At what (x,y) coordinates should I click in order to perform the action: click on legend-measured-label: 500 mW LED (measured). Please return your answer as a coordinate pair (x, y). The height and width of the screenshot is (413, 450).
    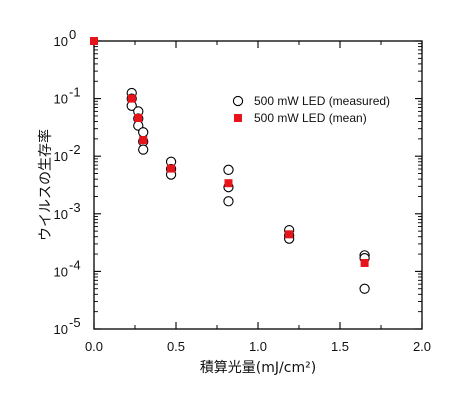
    Looking at the image, I should click on (322, 101).